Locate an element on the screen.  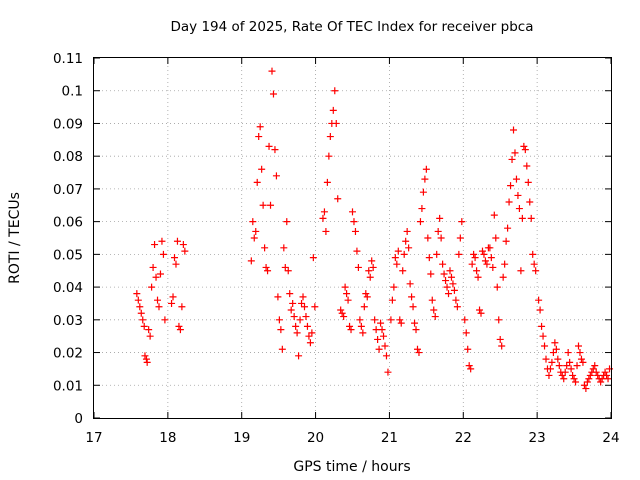
y-axis-label: ROTI / TECUs is located at coordinates (15, 238).